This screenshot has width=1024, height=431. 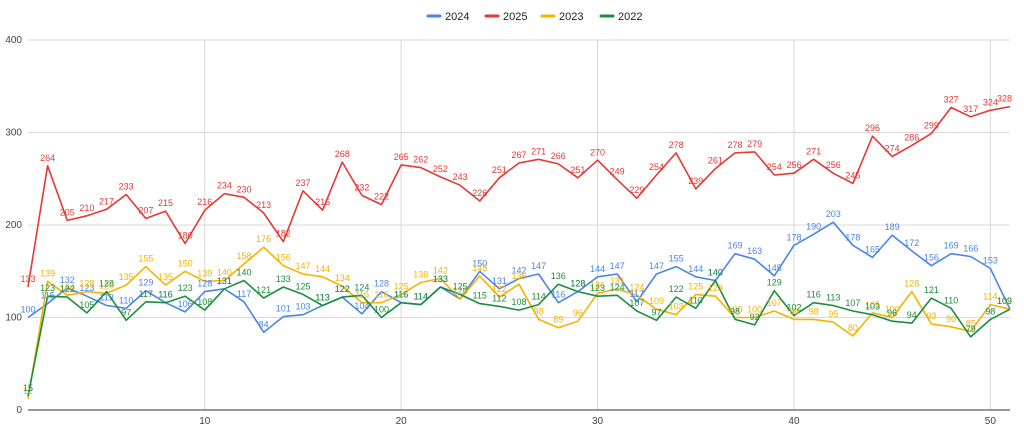 What do you see at coordinates (833, 314) in the screenshot?
I see `data-label: 95` at bounding box center [833, 314].